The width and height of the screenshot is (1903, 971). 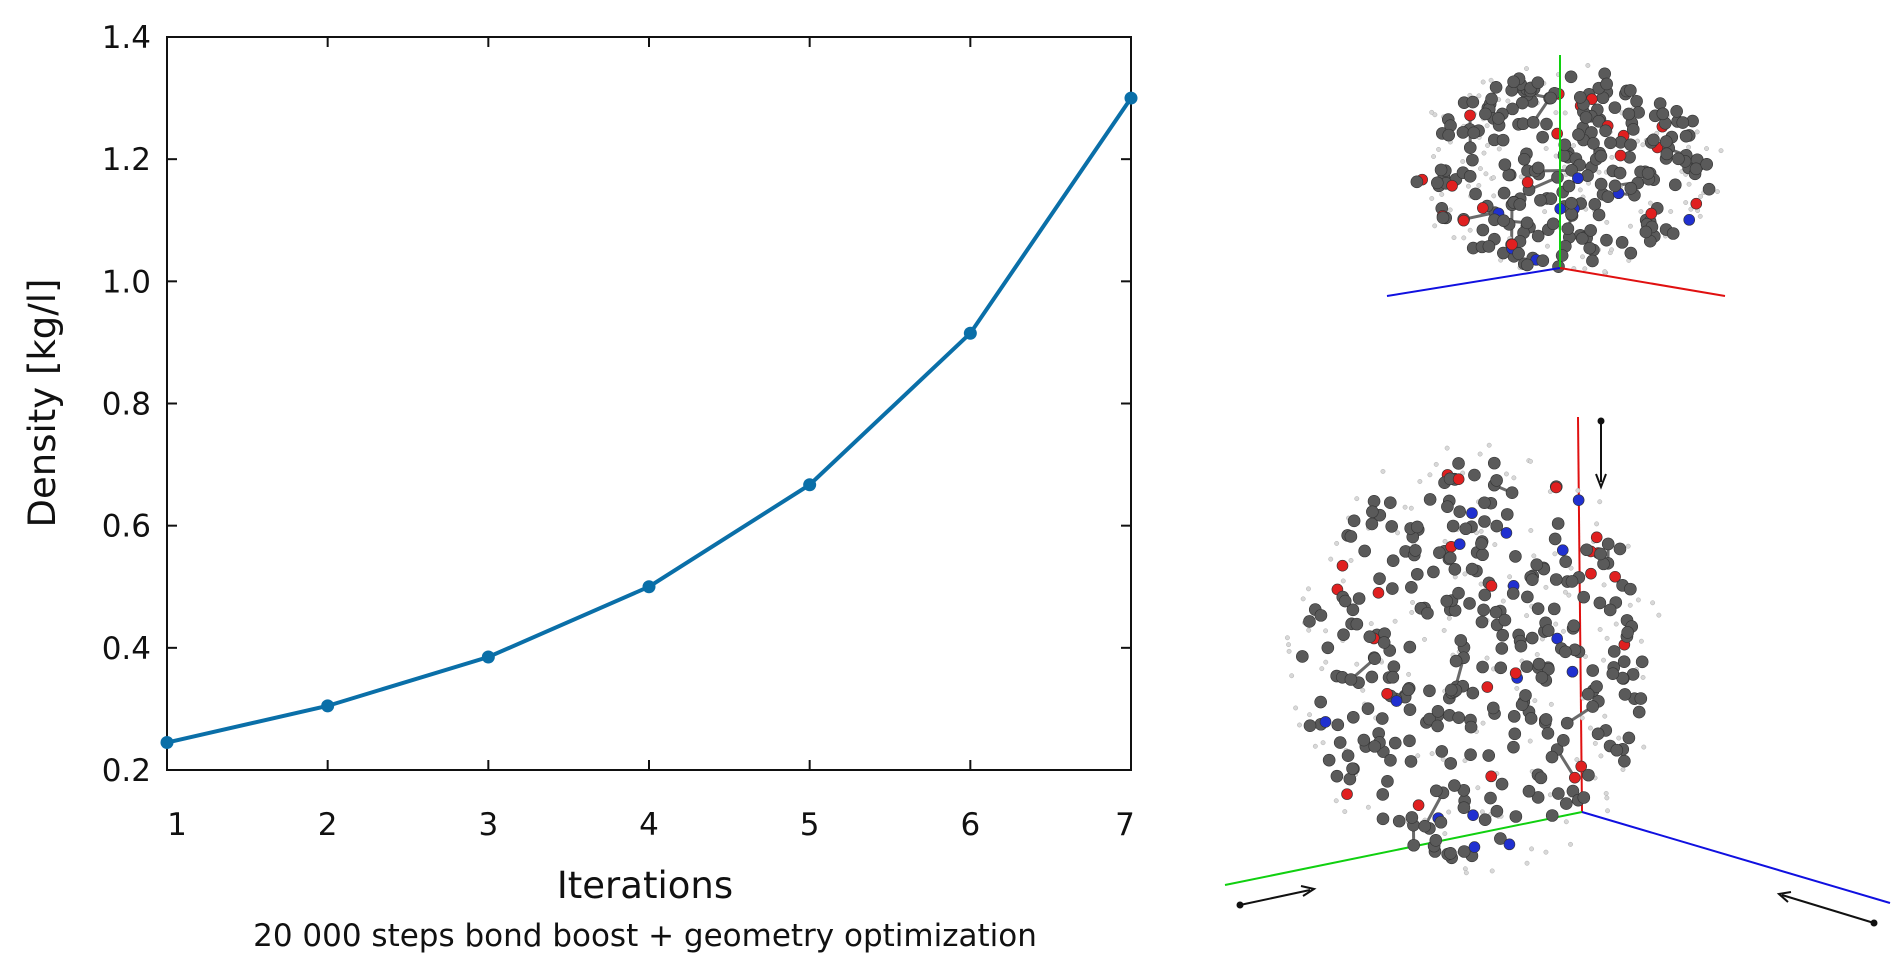 I want to click on x-tick-label: 7, so click(x=1125, y=825).